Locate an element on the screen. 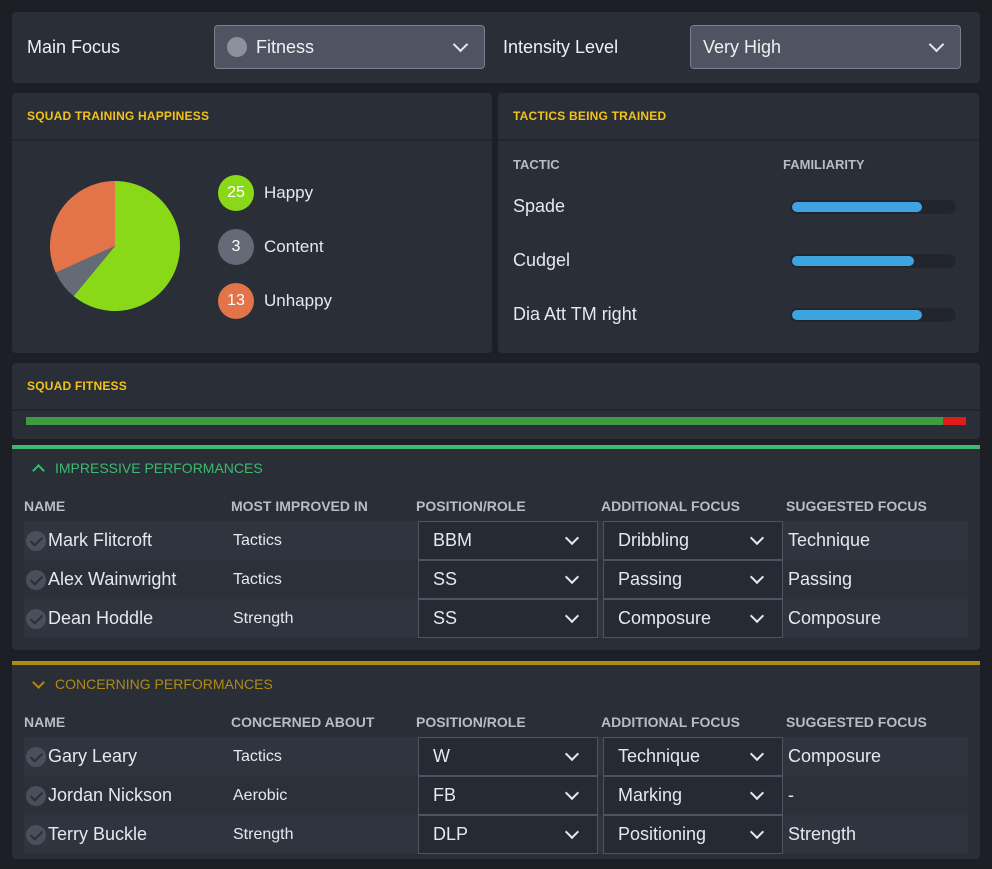 This screenshot has height=869, width=992. impressive-toggle: IMPRESSIVE PERFORMANCES is located at coordinates (147, 468).